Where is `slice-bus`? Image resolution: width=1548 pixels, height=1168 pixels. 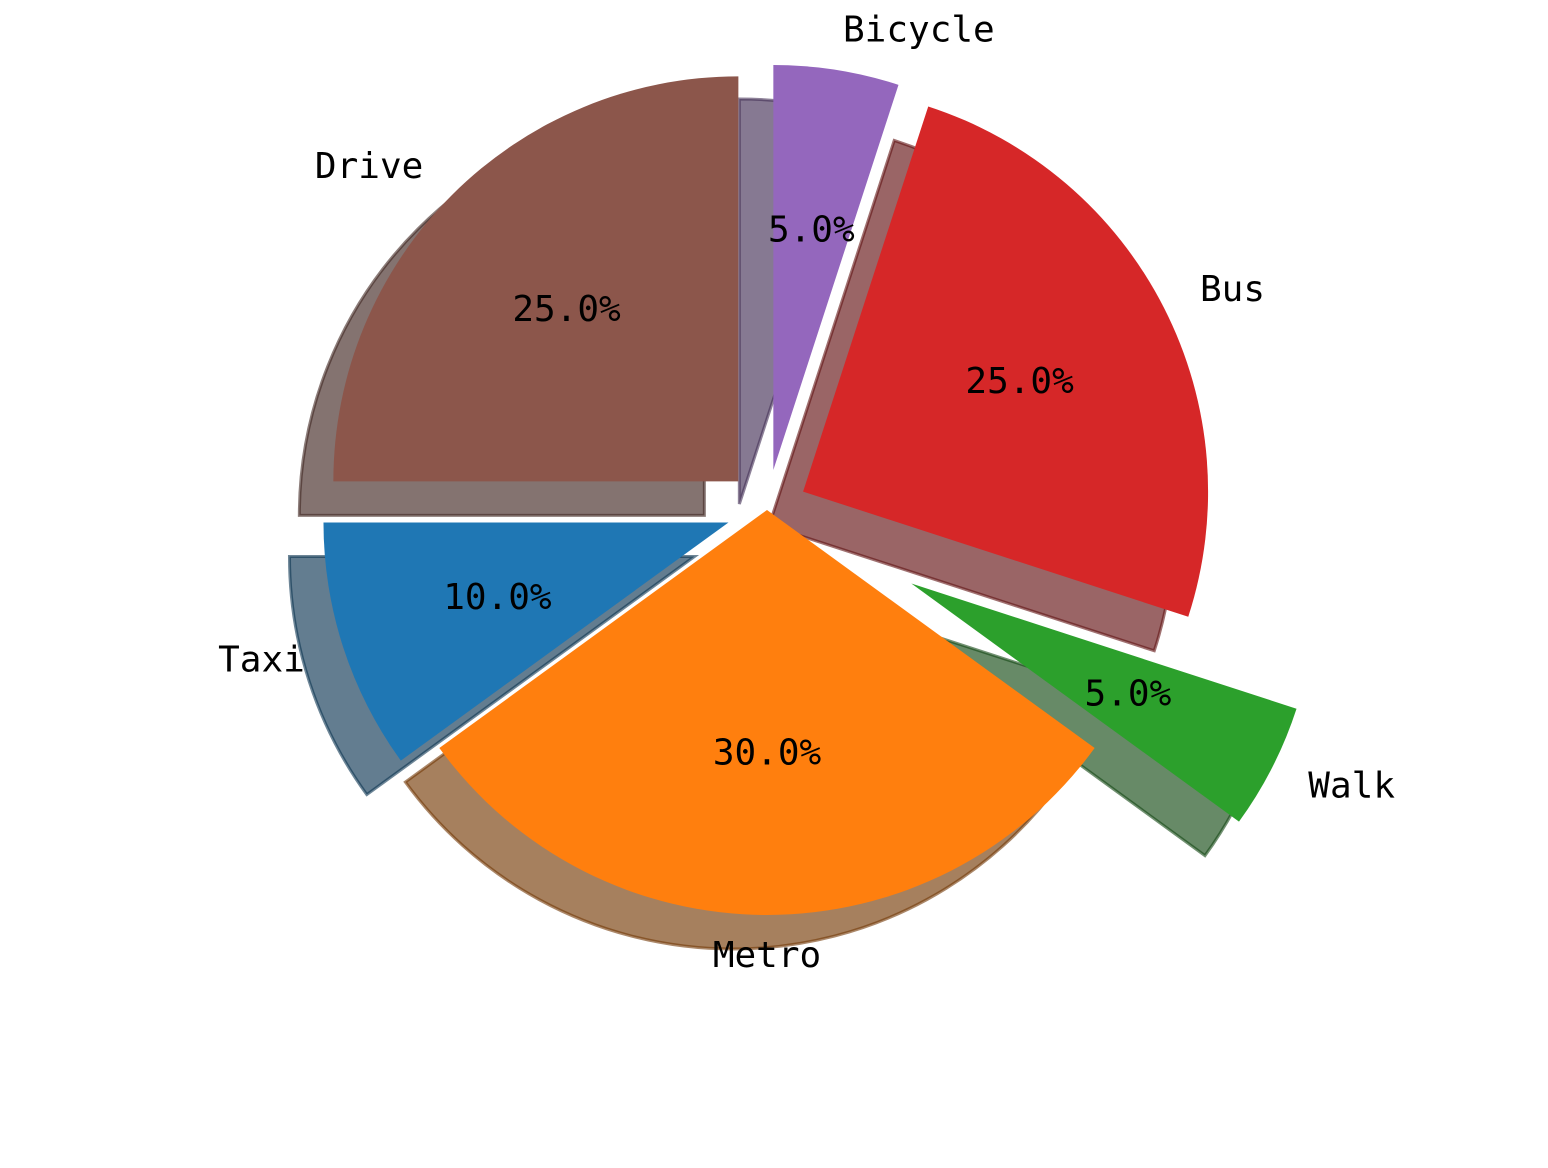 slice-bus is located at coordinates (1006, 361).